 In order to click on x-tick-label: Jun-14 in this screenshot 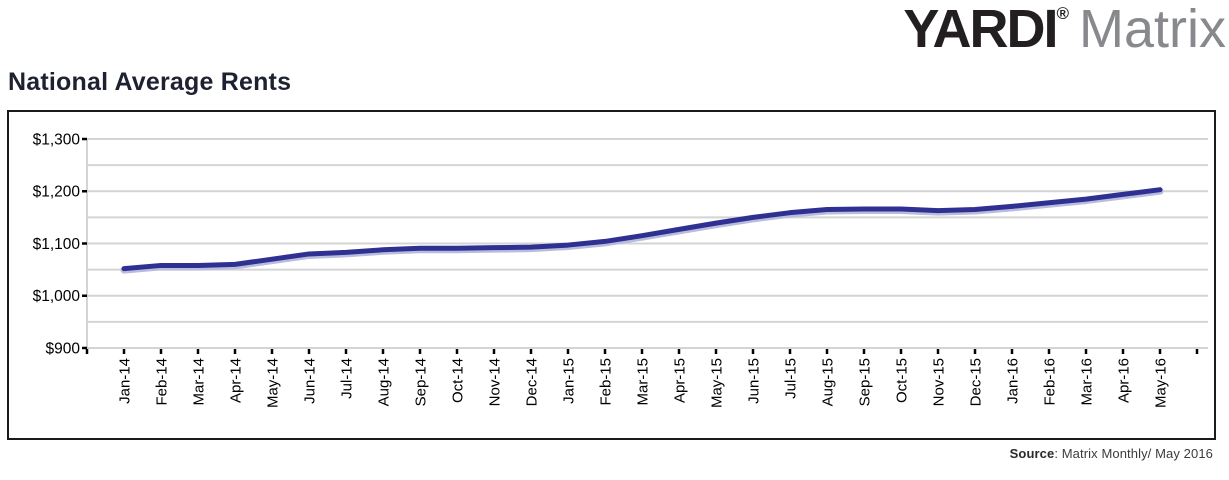, I will do `click(309, 381)`.